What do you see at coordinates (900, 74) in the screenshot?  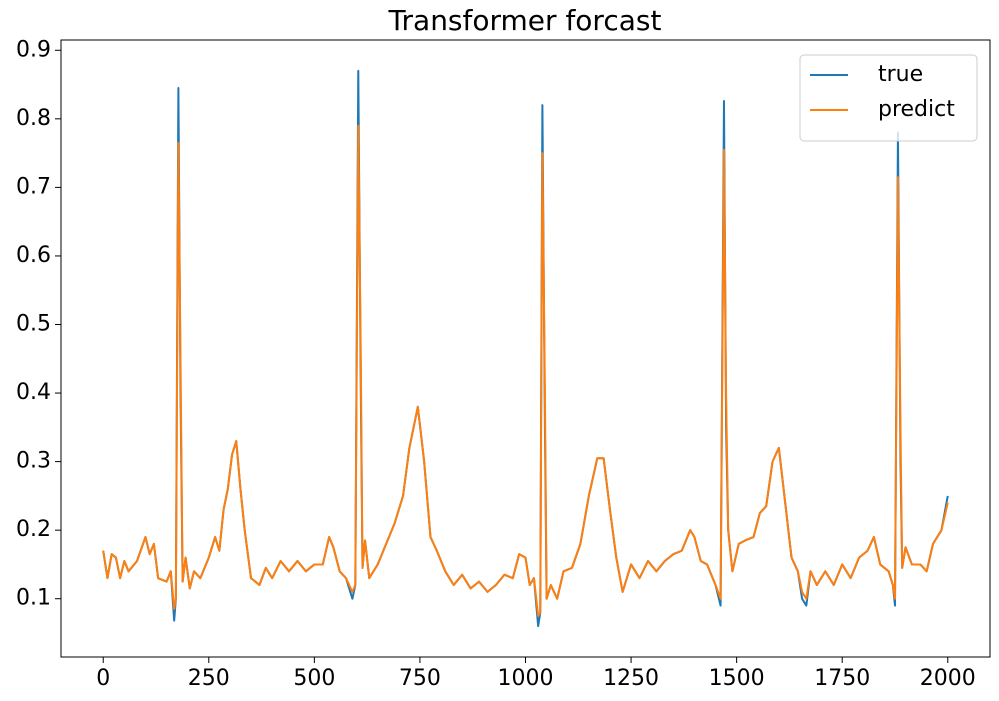 I see `legend-label: true` at bounding box center [900, 74].